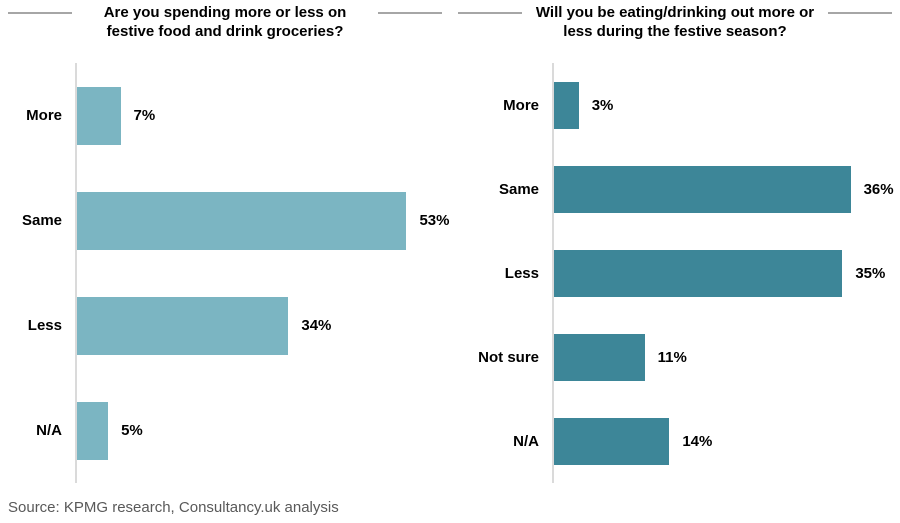  I want to click on bar-track: 3%, so click(726, 105).